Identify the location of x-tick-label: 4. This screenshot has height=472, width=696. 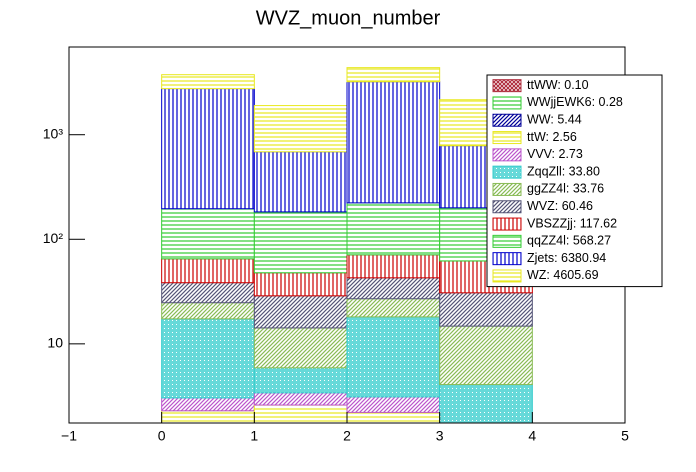
(532, 436).